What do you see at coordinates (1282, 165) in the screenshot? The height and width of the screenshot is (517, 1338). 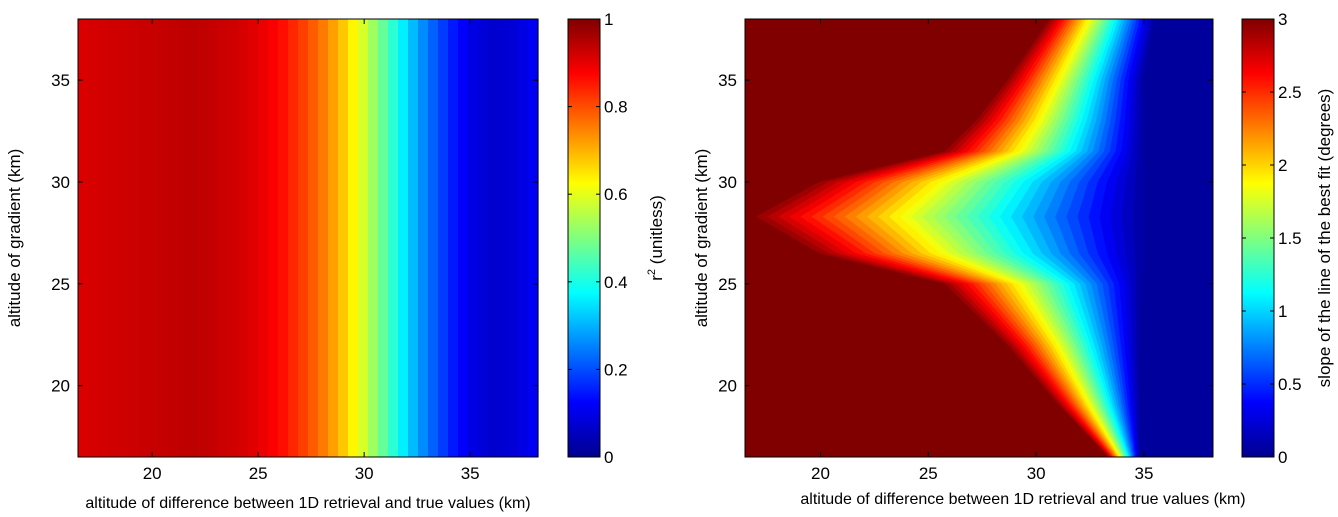 I see `colorbar-tick-label: 2` at bounding box center [1282, 165].